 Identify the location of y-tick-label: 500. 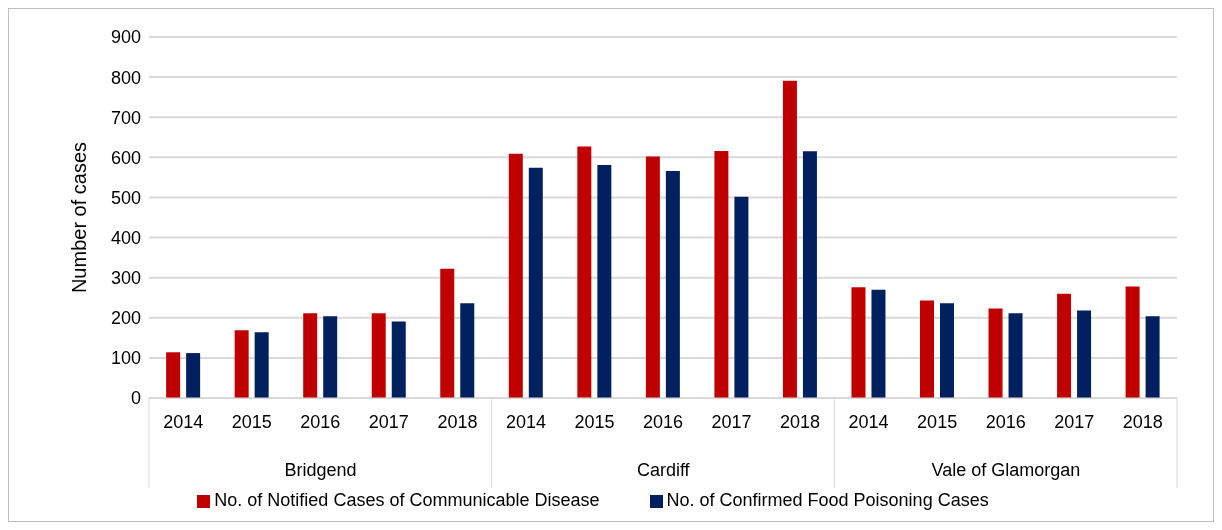
(125, 197).